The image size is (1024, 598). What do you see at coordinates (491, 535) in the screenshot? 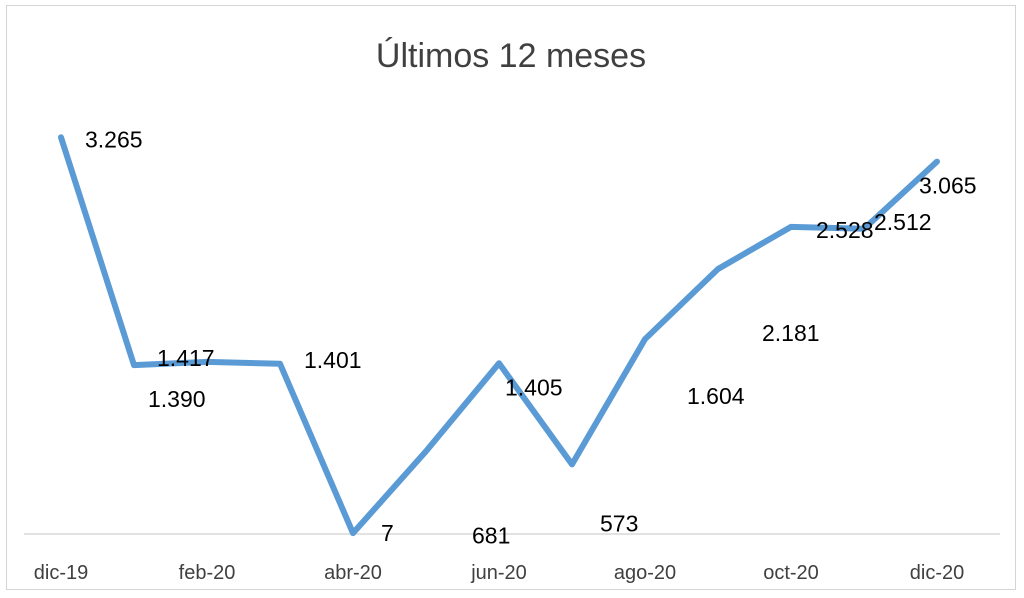
I see `data-label: 681` at bounding box center [491, 535].